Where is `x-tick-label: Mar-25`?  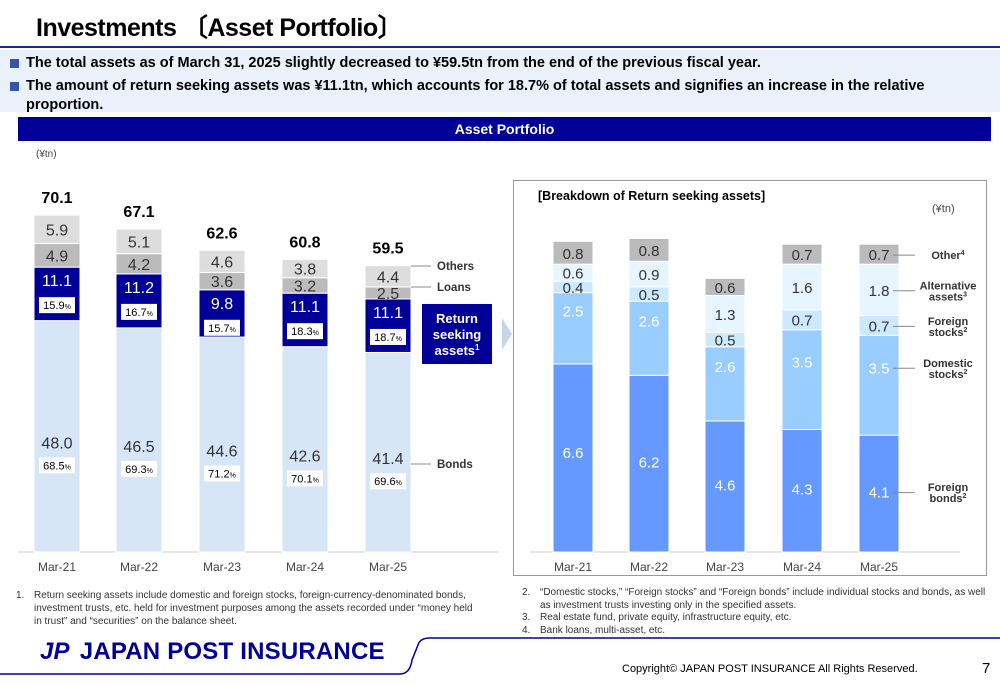 x-tick-label: Mar-25 is located at coordinates (879, 567).